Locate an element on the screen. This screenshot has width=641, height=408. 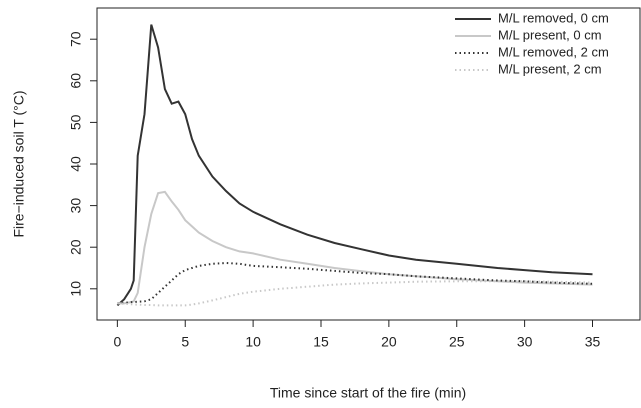
x-tick-label: 30 is located at coordinates (525, 342).